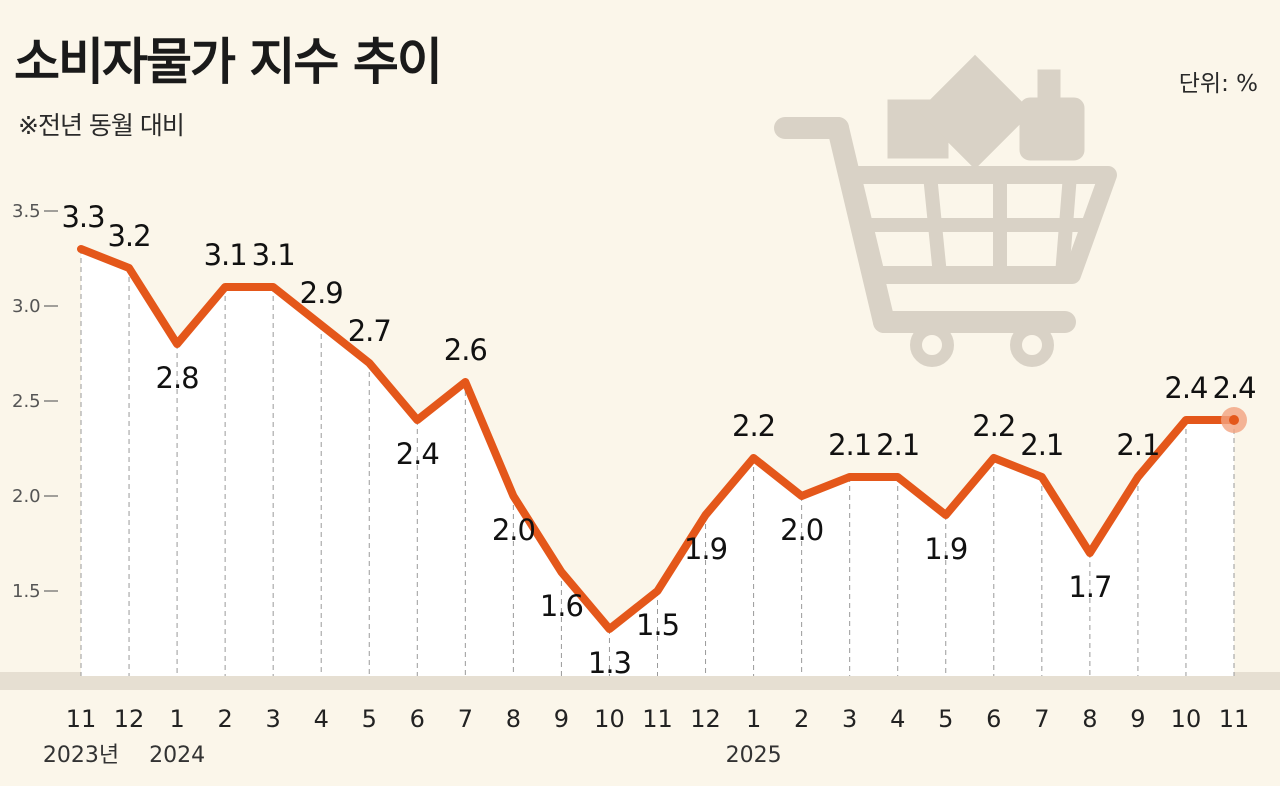 The width and height of the screenshot is (1280, 786). Describe the element at coordinates (657, 625) in the screenshot. I see `data-label: 1.5` at that location.